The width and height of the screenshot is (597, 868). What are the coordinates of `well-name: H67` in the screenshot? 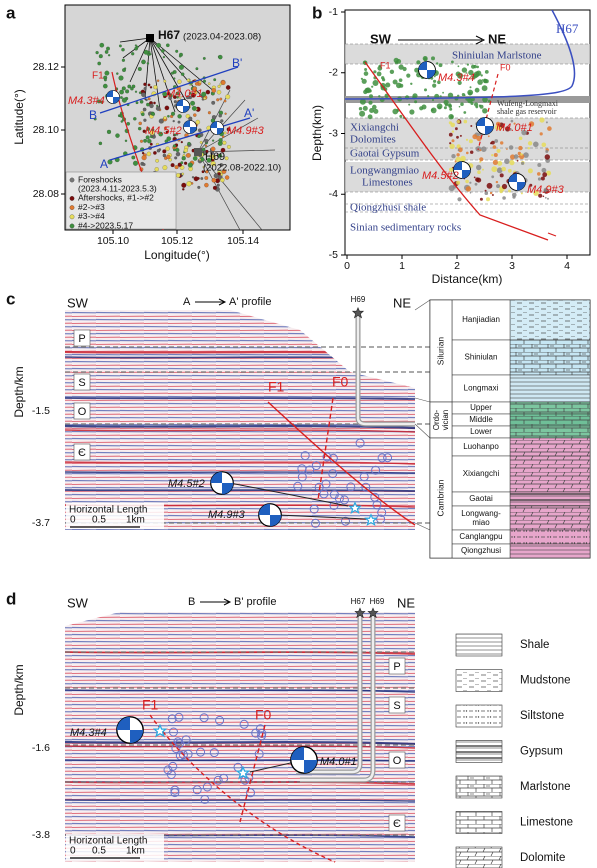 It's located at (169, 35).